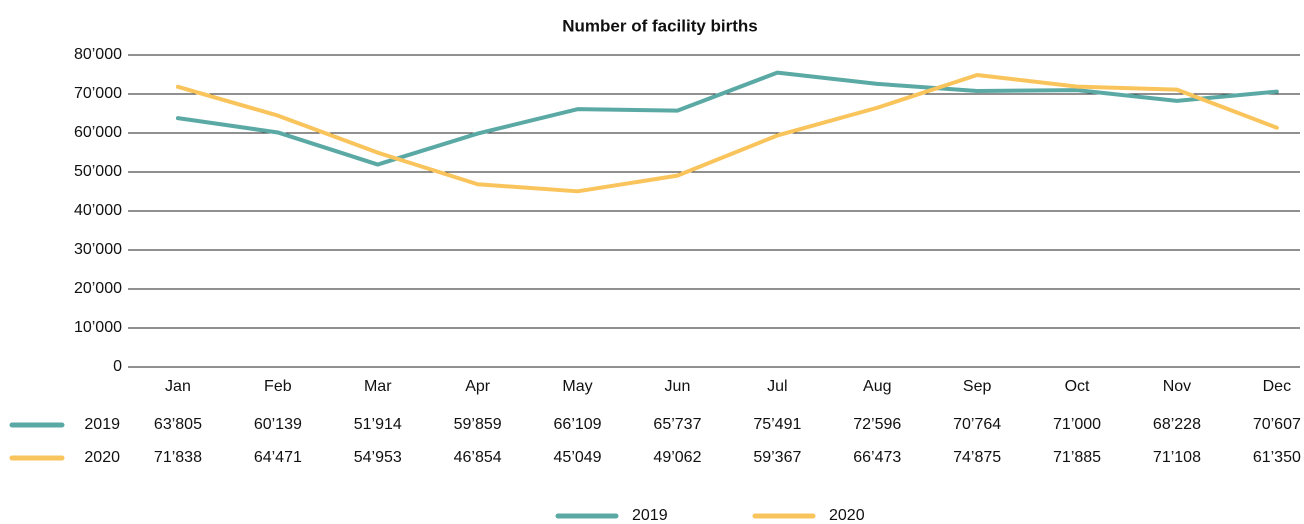 This screenshot has height=524, width=1304. I want to click on value-label: 71’838, so click(178, 457).